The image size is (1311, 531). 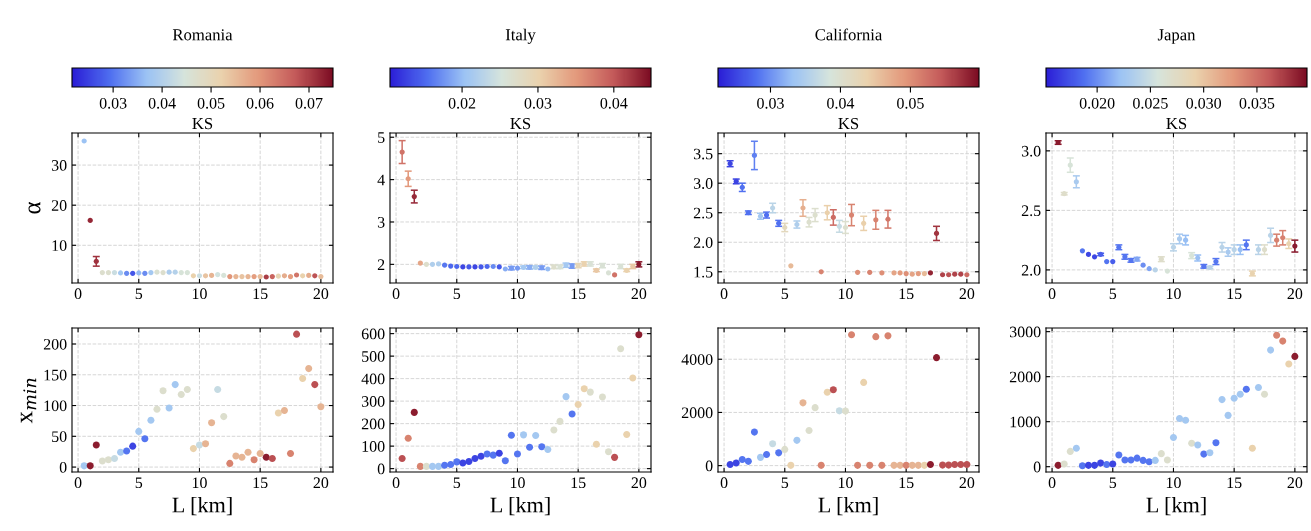 What do you see at coordinates (520, 506) in the screenshot?
I see `x-axis-title: L [km]` at bounding box center [520, 506].